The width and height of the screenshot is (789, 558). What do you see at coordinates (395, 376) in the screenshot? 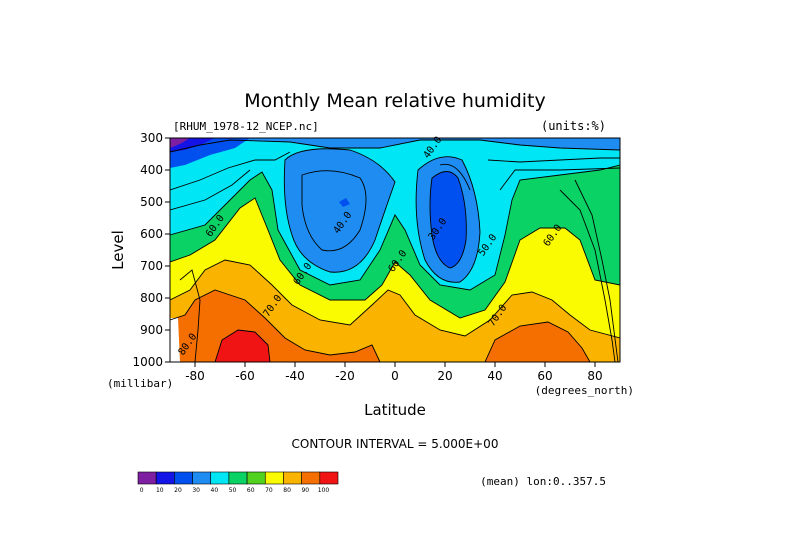
I see `x-tick-label: 0` at bounding box center [395, 376].